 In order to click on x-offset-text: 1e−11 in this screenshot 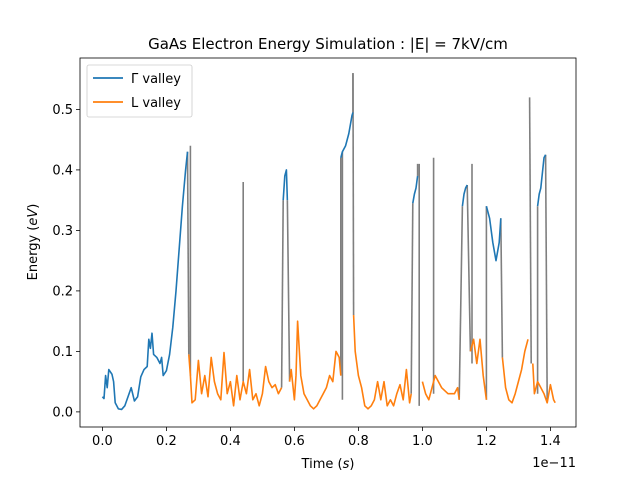, I will do `click(554, 463)`.